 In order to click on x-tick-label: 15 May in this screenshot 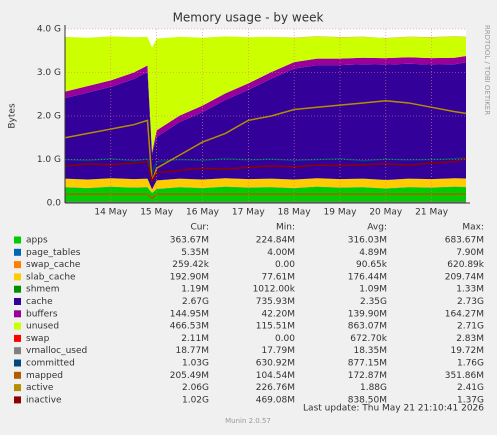, I will do `click(157, 213)`.